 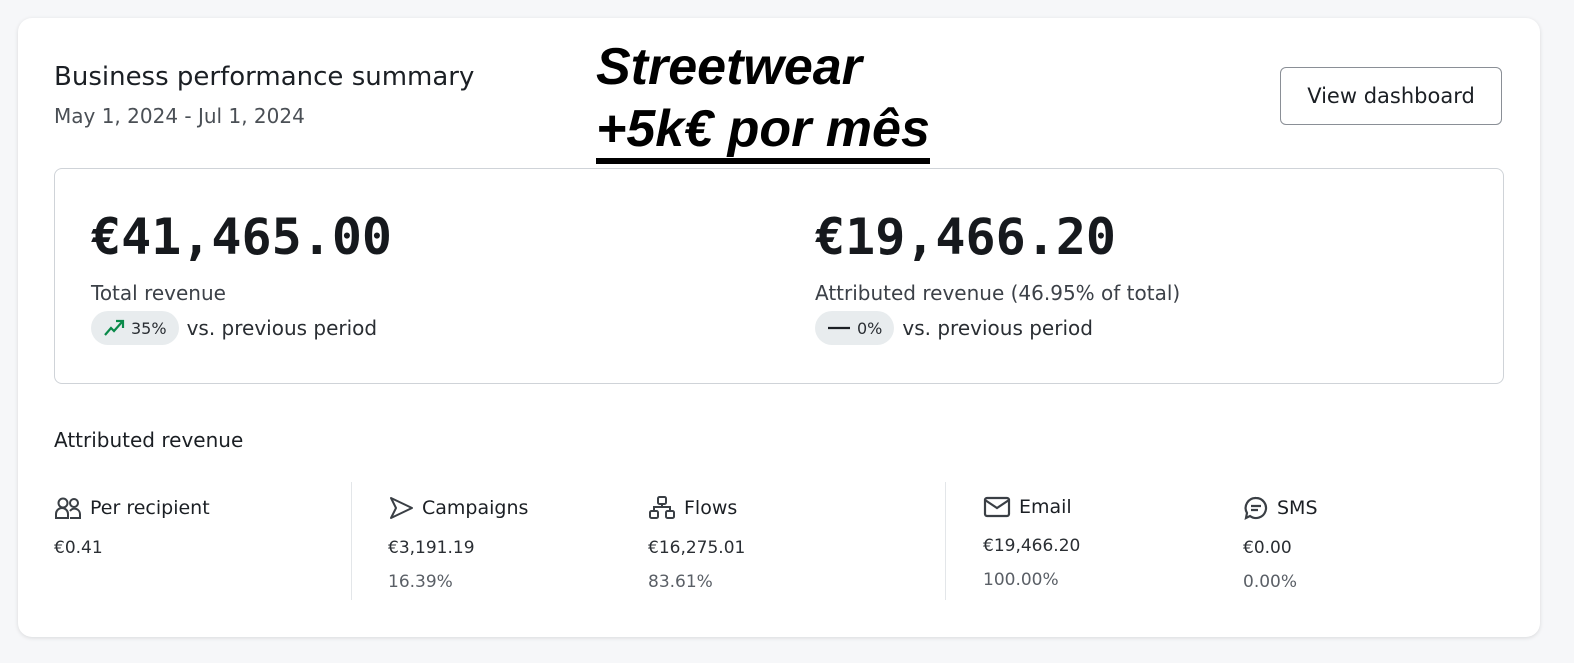 What do you see at coordinates (966, 237) in the screenshot?
I see `attributed-revenue-value: €19,466.20` at bounding box center [966, 237].